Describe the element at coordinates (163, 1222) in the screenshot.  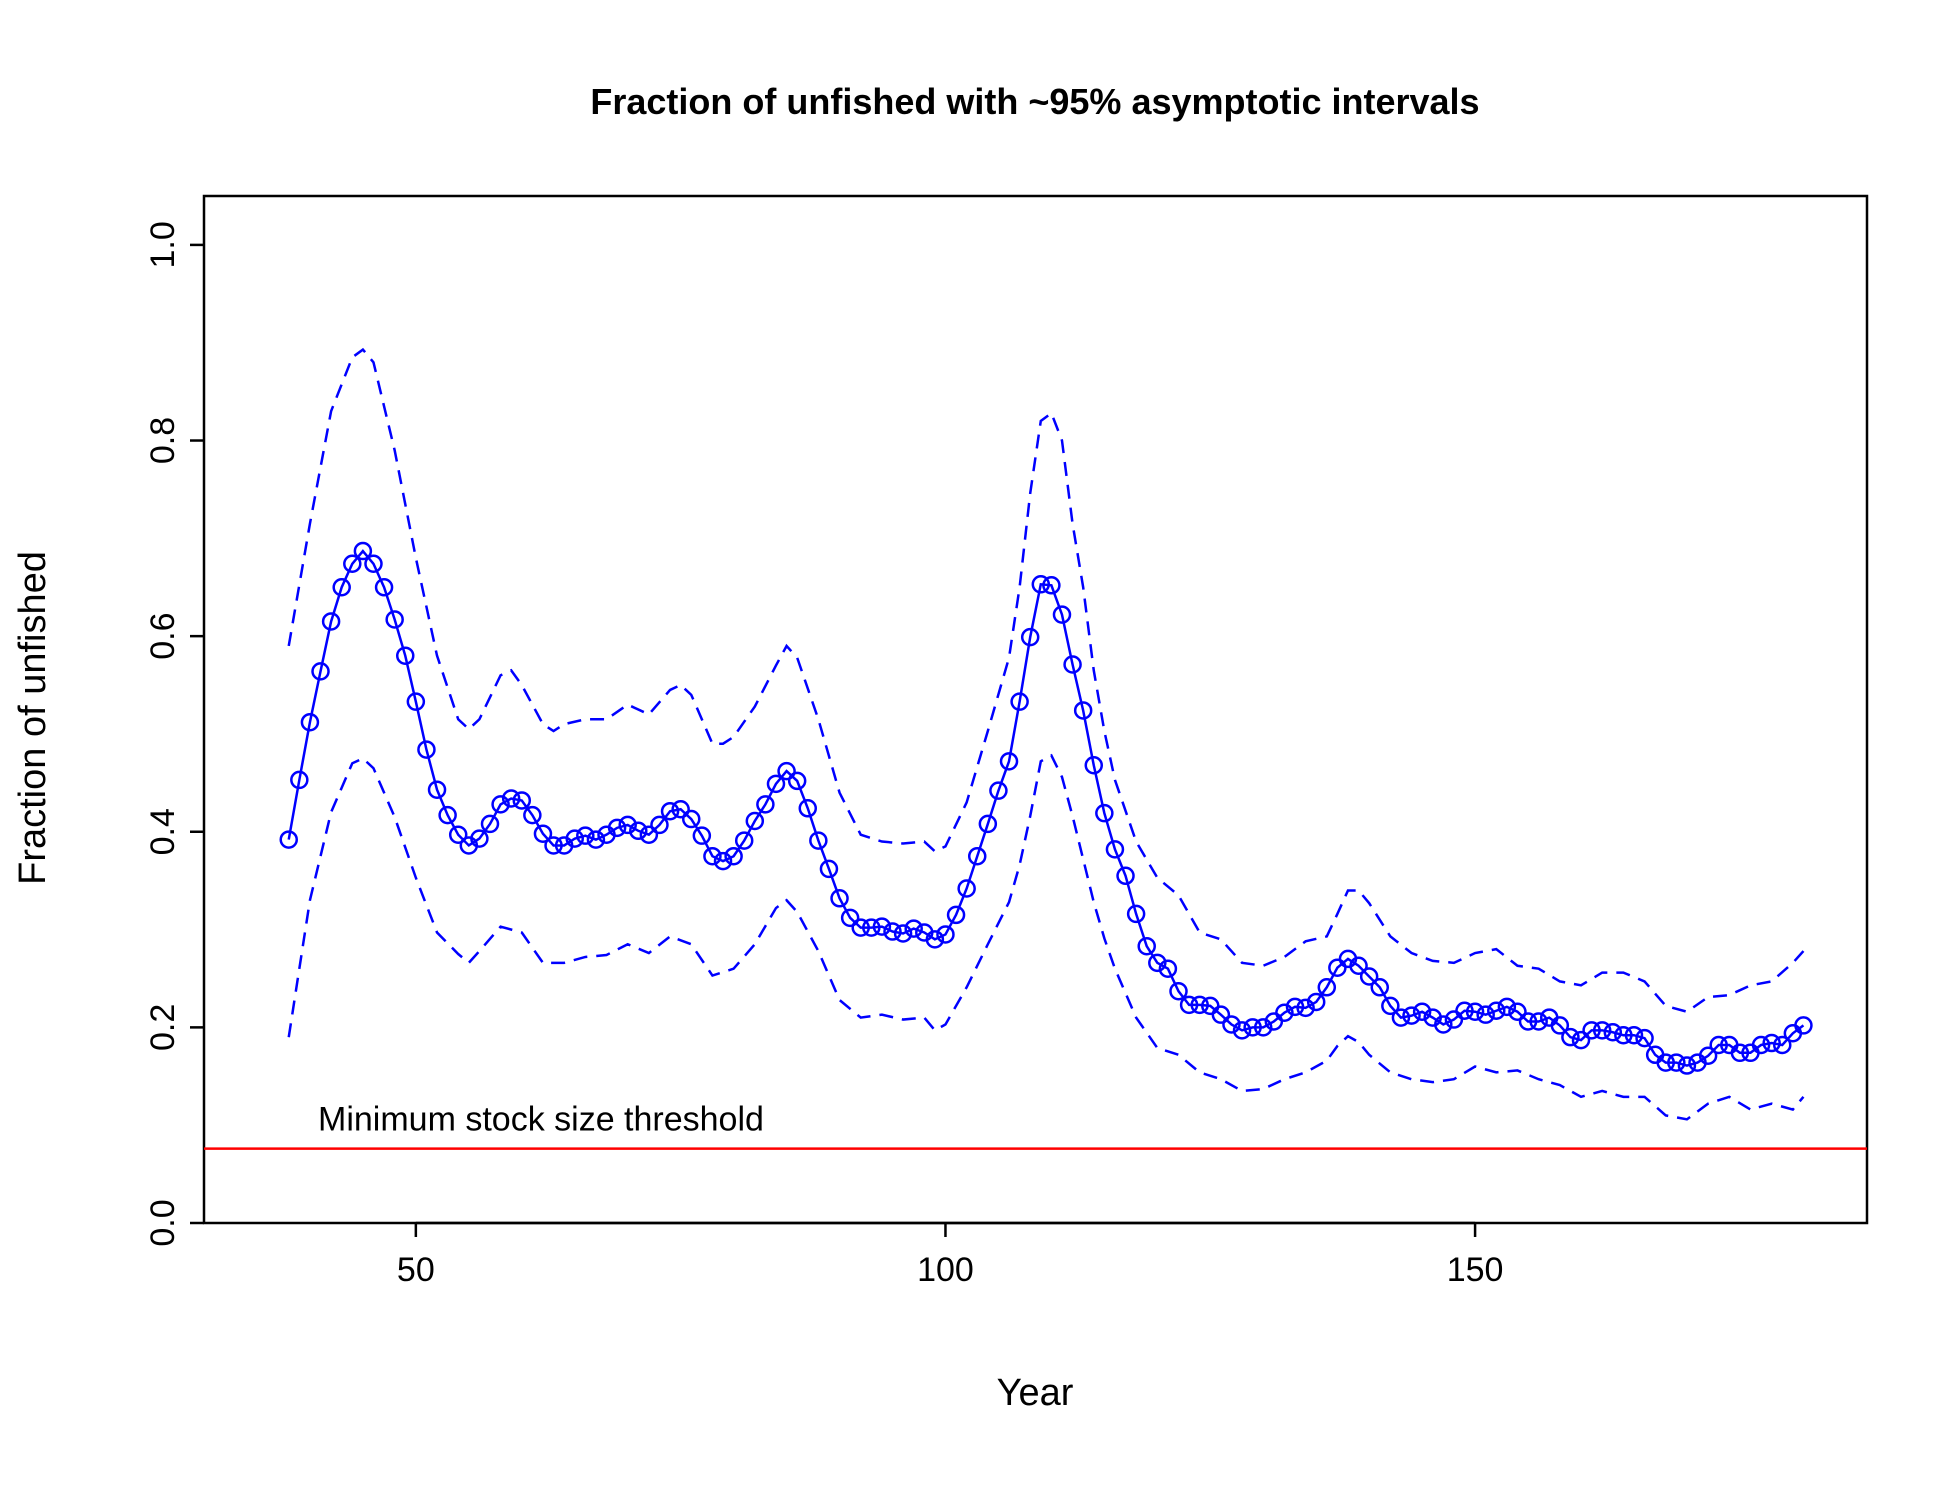
I see `y-tick-label: 0.0` at that location.